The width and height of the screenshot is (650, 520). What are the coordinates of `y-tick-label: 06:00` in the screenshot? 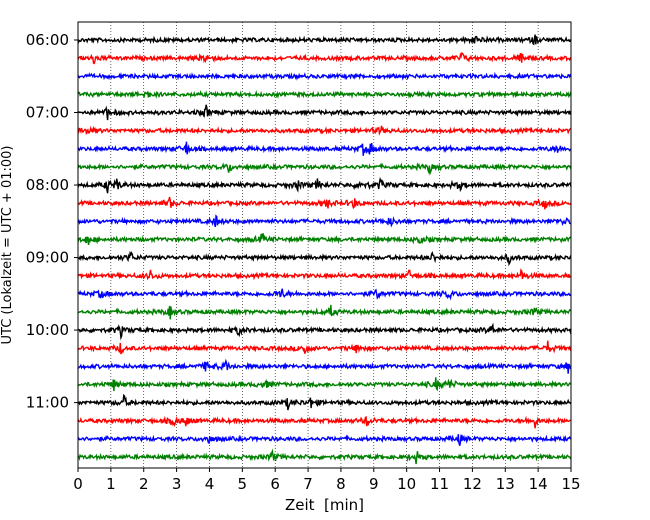 It's located at (47, 40).